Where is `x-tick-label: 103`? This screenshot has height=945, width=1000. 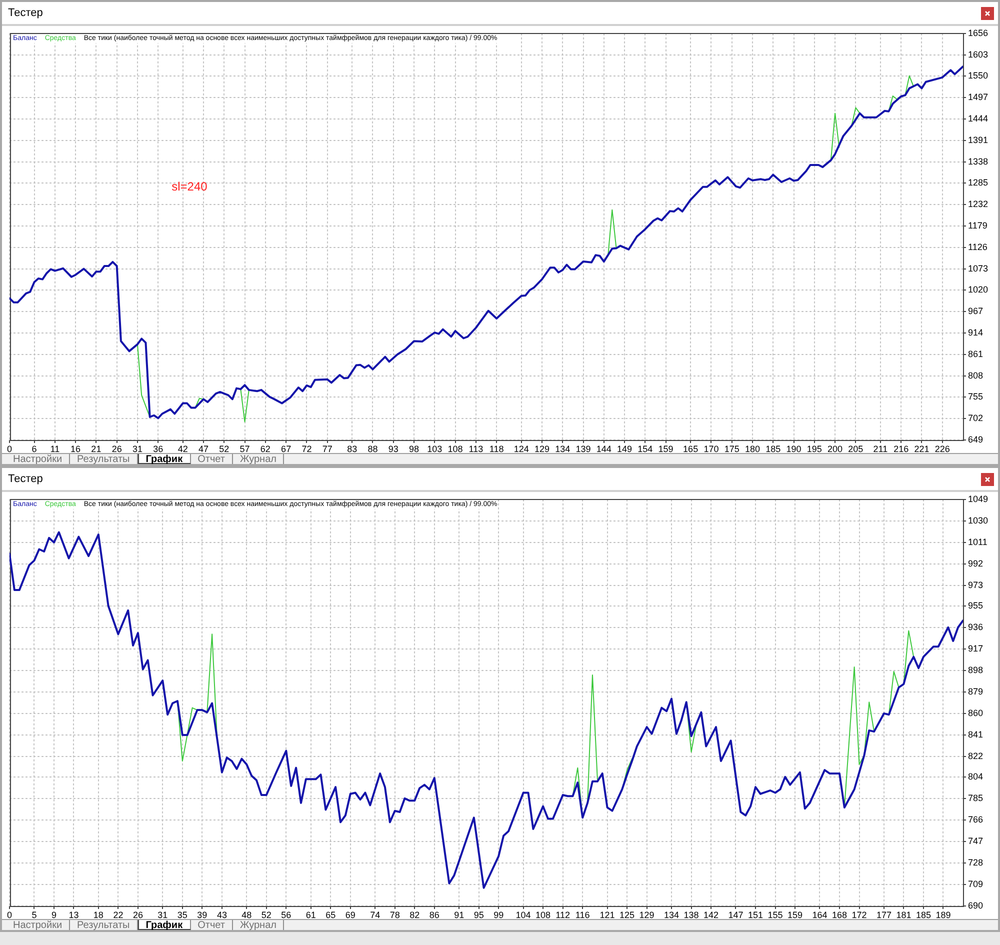 x-tick-label: 103 is located at coordinates (434, 449).